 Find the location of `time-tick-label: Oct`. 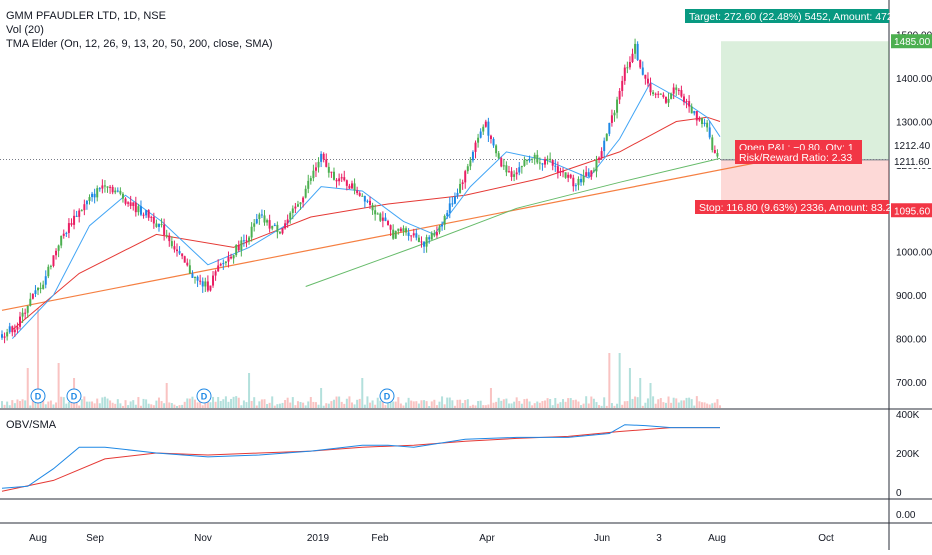

time-tick-label: Oct is located at coordinates (826, 538).